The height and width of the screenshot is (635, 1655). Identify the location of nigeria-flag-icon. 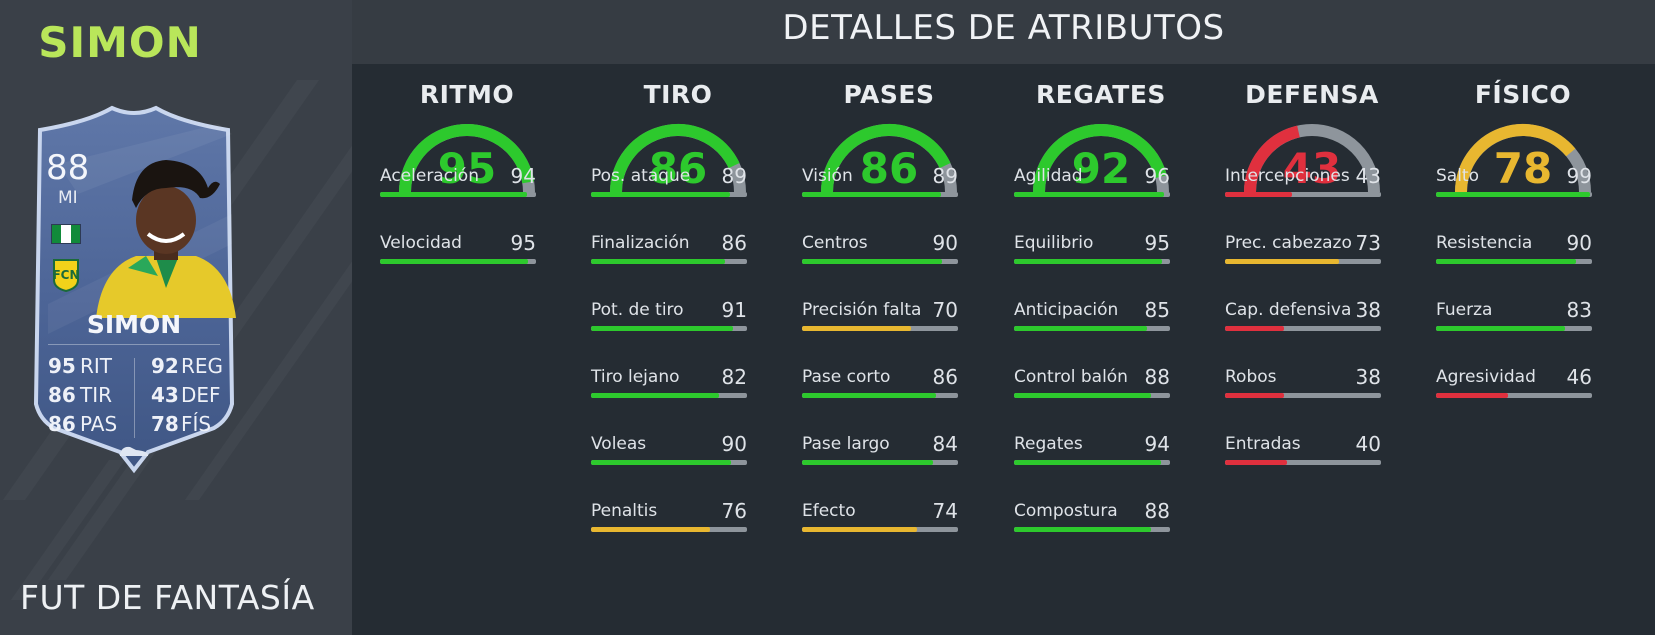
(66, 234).